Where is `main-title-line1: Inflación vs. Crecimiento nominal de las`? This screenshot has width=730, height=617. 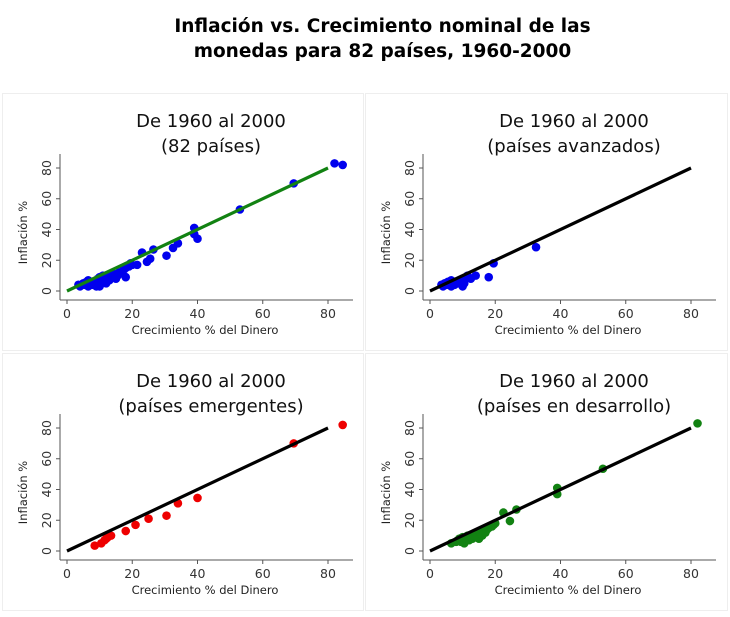 main-title-line1: Inflación vs. Crecimiento nominal de las is located at coordinates (382, 26).